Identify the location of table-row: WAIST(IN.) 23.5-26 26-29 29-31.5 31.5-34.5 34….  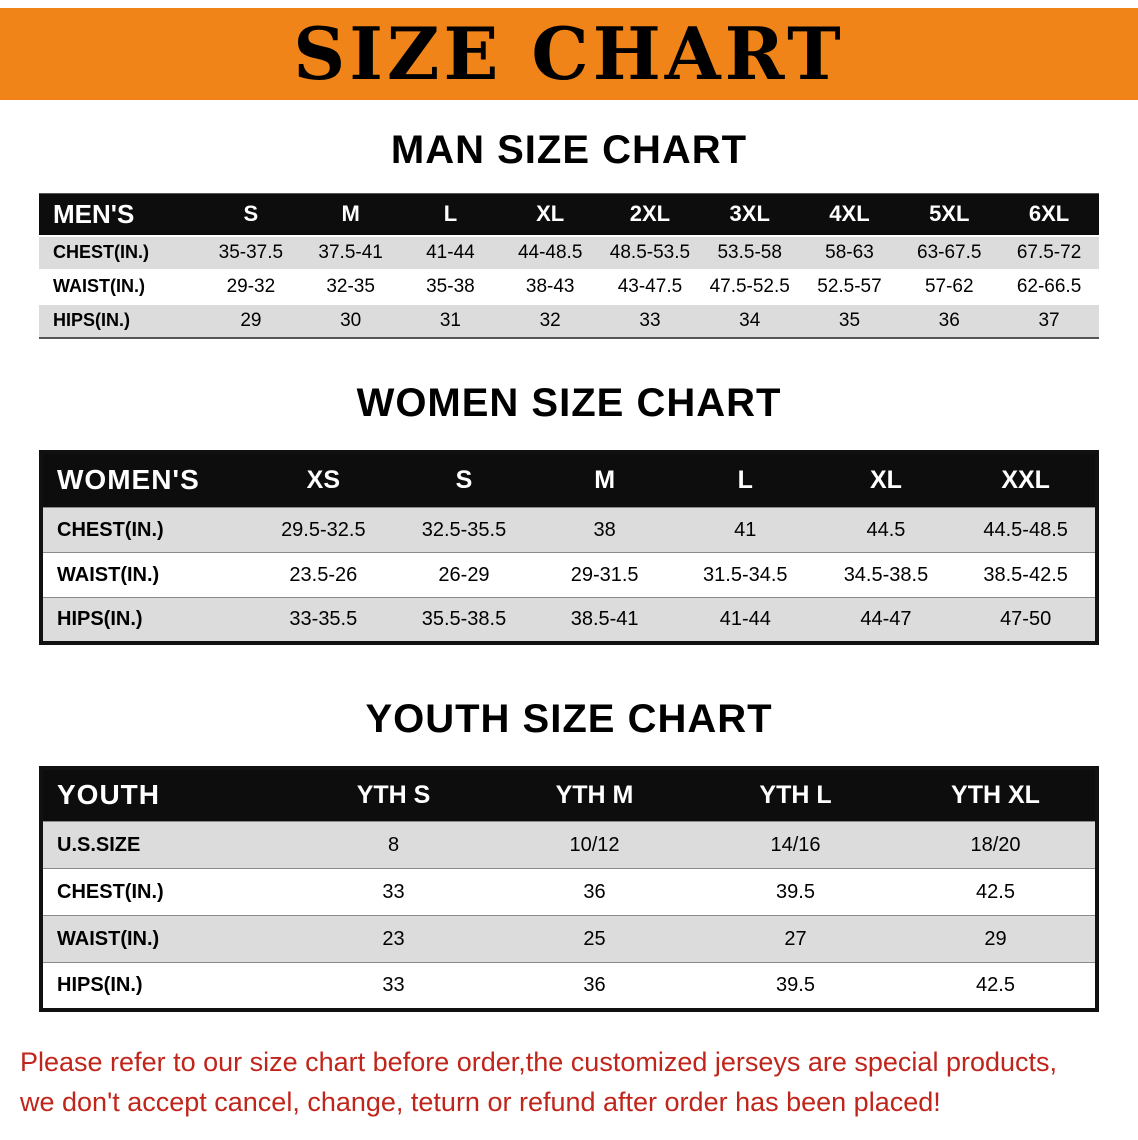
(569, 575).